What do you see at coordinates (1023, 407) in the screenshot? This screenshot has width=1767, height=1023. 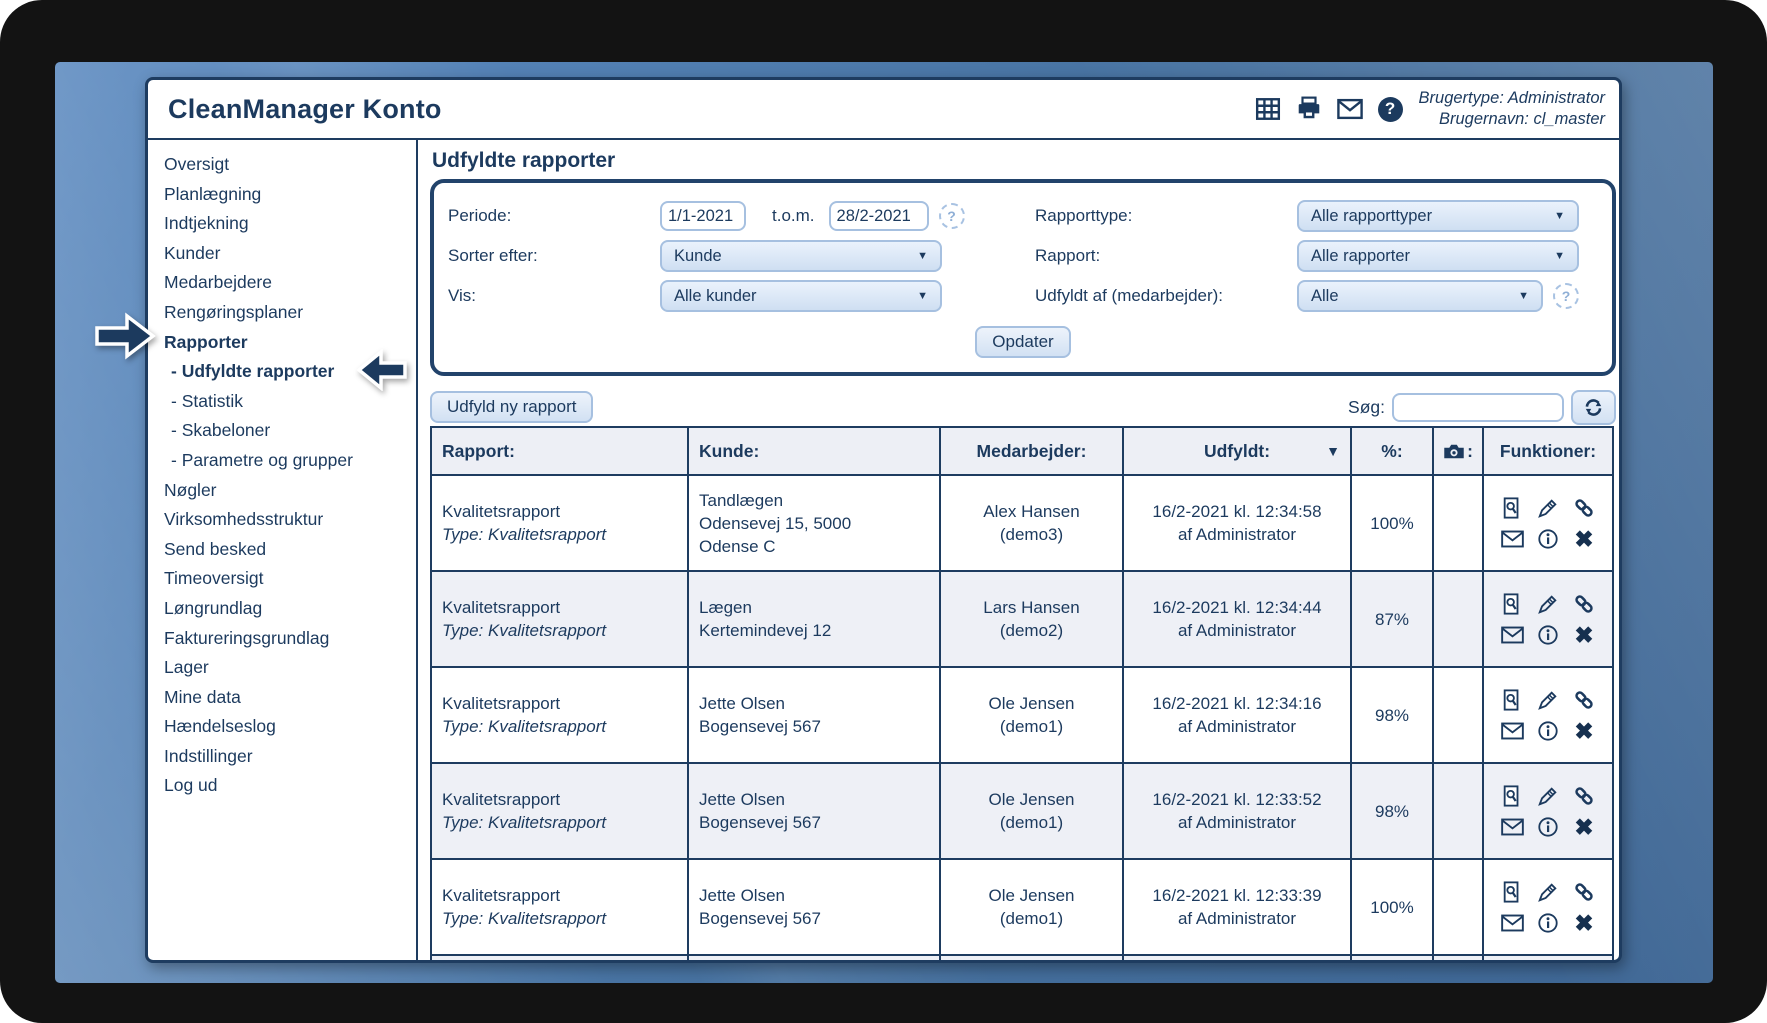 I see `toolbar: Udfyld ny rapport Søg:` at bounding box center [1023, 407].